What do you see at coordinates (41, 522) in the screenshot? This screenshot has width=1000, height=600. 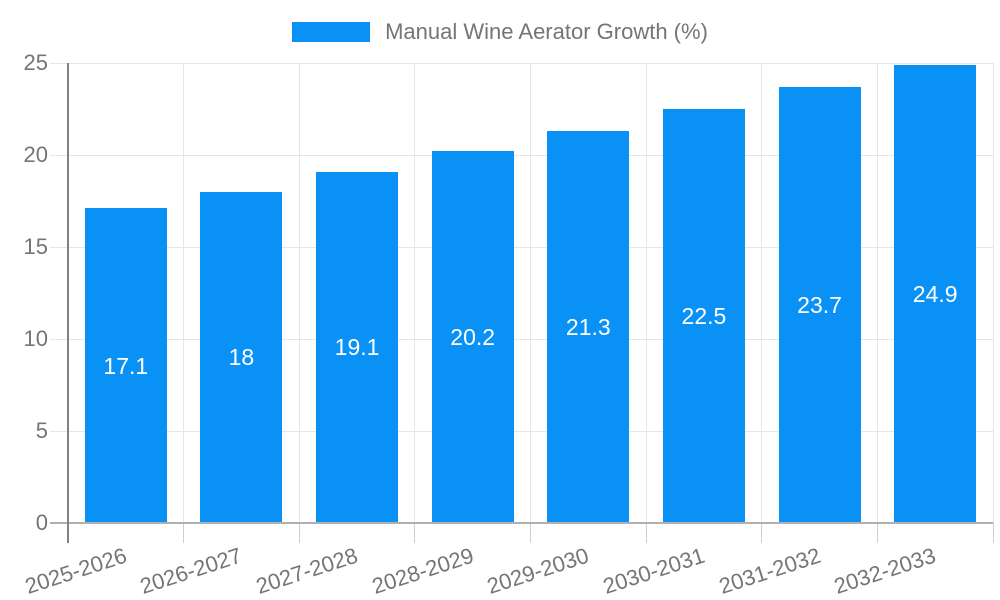 I see `y-axis-tick-label: 0` at bounding box center [41, 522].